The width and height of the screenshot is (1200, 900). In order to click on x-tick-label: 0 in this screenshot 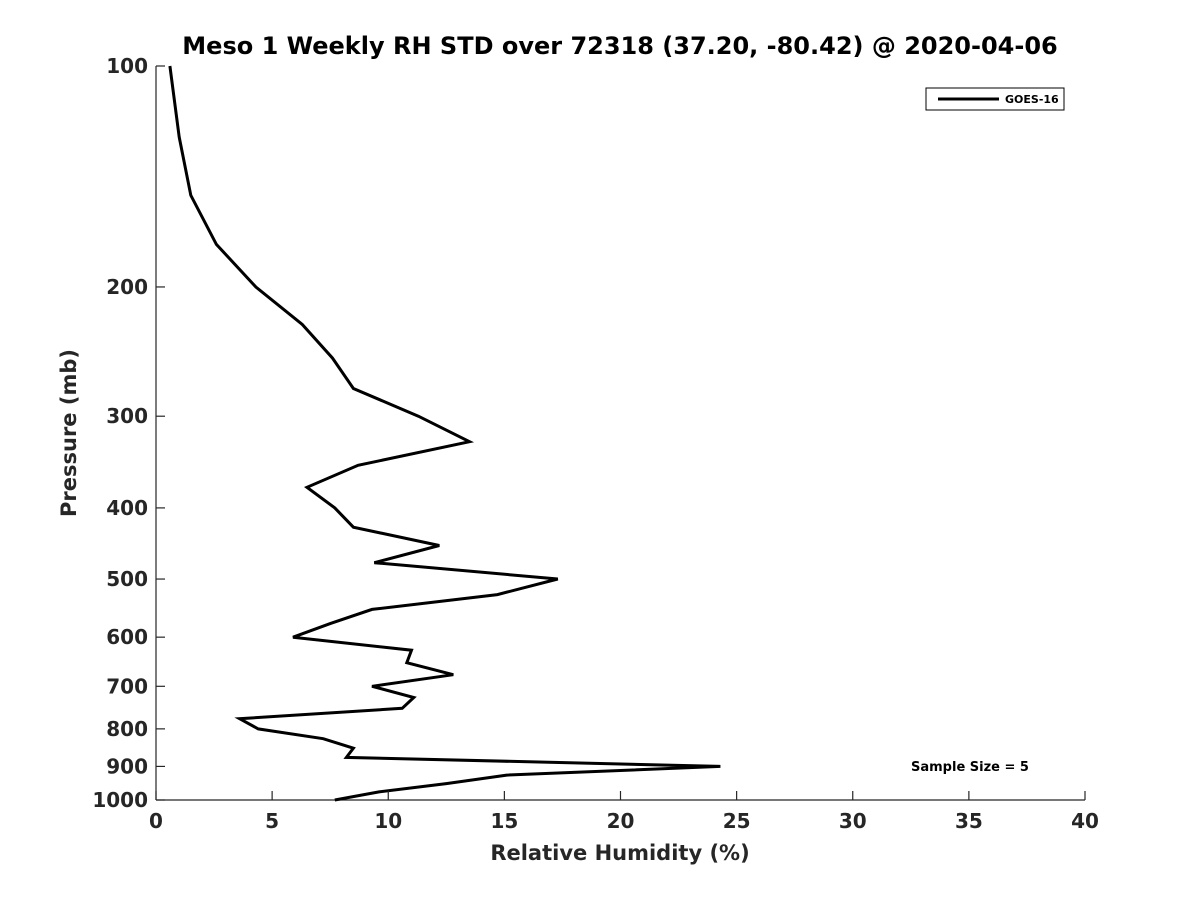, I will do `click(156, 821)`.